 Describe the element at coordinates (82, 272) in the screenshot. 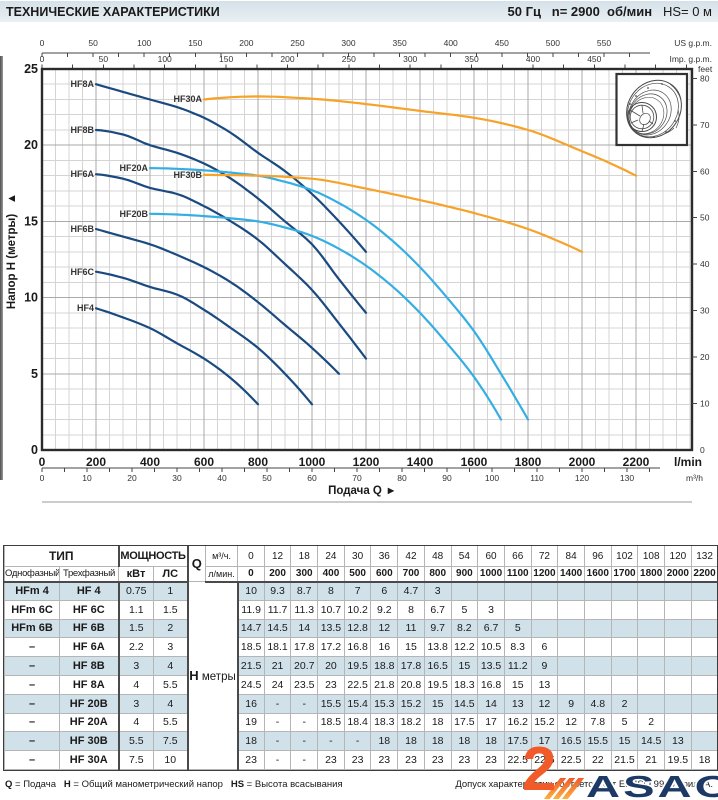

I see `svg-text: HF6C` at that location.